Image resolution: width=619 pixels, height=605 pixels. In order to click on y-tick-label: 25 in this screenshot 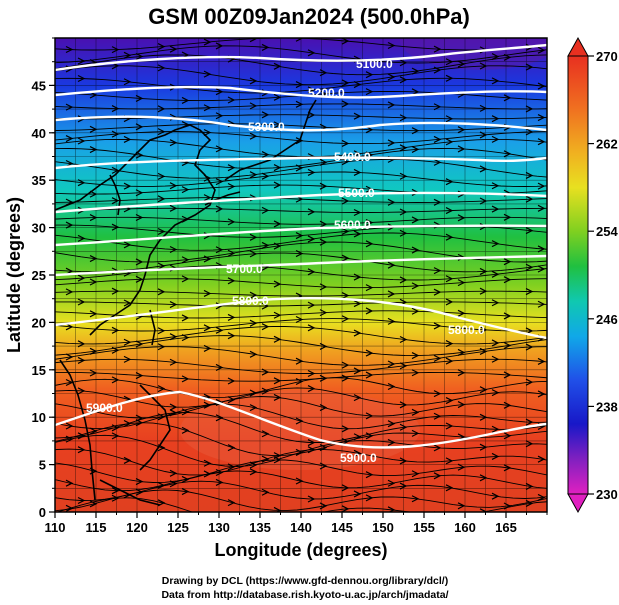, I will do `click(39, 275)`.